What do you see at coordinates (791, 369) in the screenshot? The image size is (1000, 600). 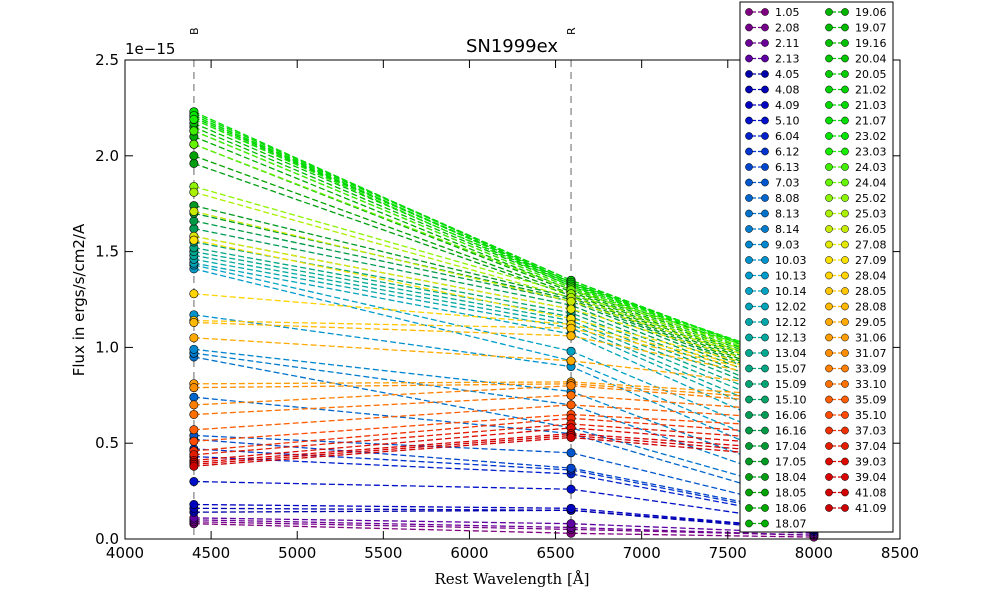 I see `legend-label: 15.07` at bounding box center [791, 369].